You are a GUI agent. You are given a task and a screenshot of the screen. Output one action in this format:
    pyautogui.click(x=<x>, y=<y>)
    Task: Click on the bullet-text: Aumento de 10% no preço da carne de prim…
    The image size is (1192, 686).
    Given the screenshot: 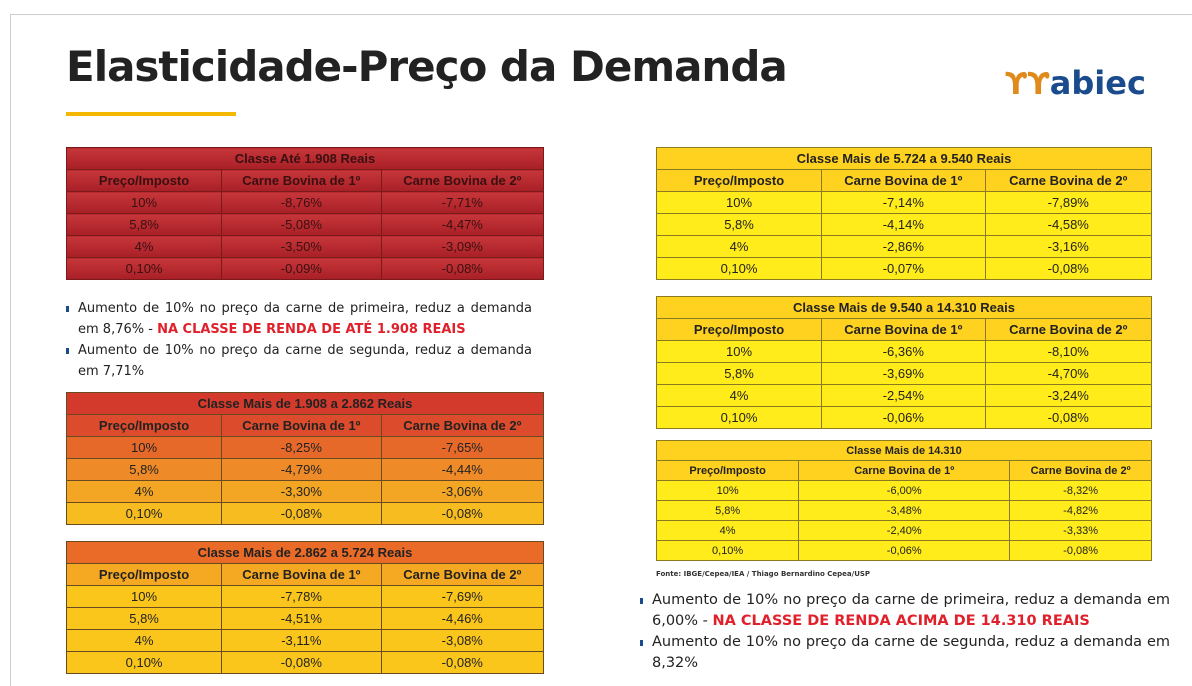 What is the action you would take?
    pyautogui.click(x=911, y=610)
    